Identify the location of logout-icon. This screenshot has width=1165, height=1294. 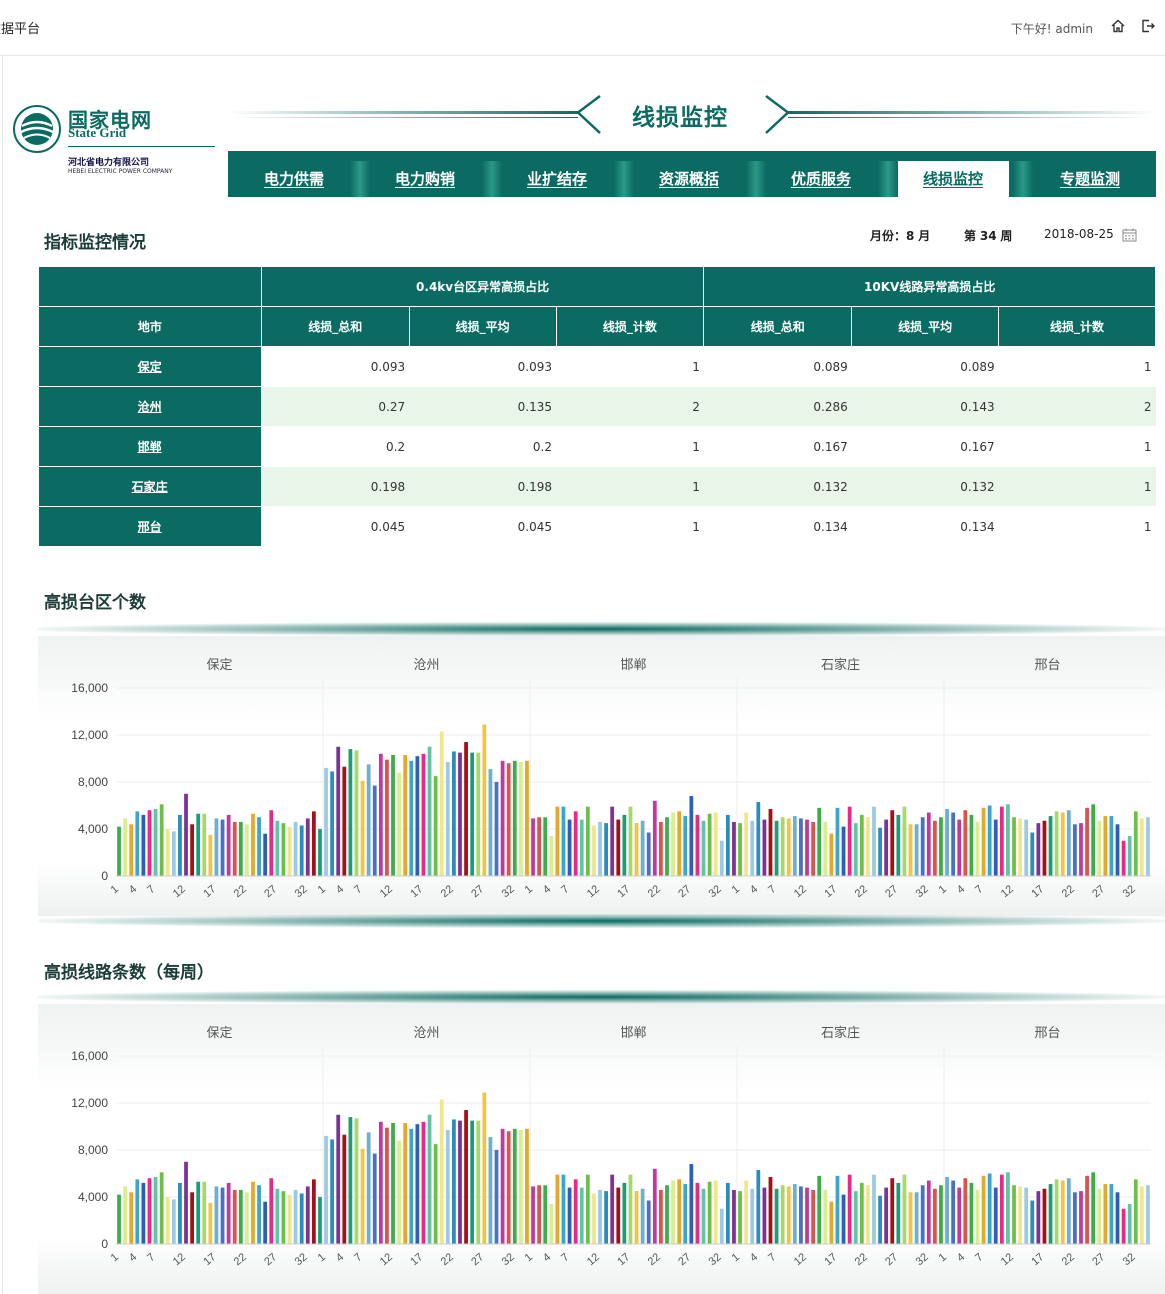
(1148, 26).